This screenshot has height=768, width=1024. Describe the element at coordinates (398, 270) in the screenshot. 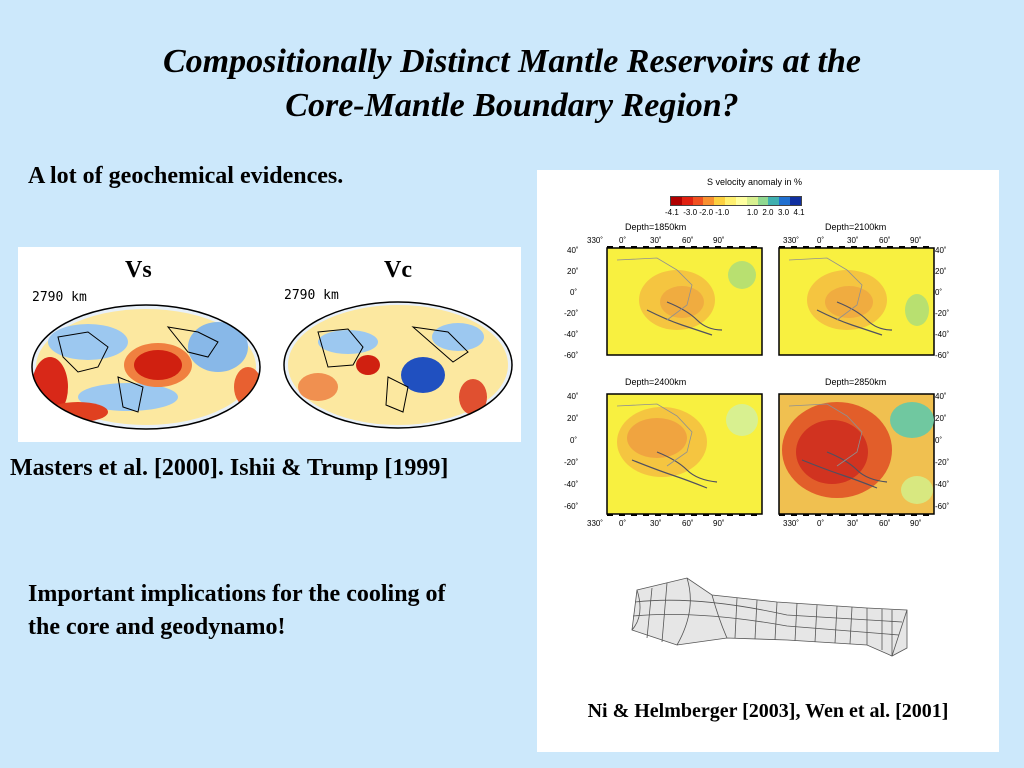

I see `vc-label: Vc` at that location.